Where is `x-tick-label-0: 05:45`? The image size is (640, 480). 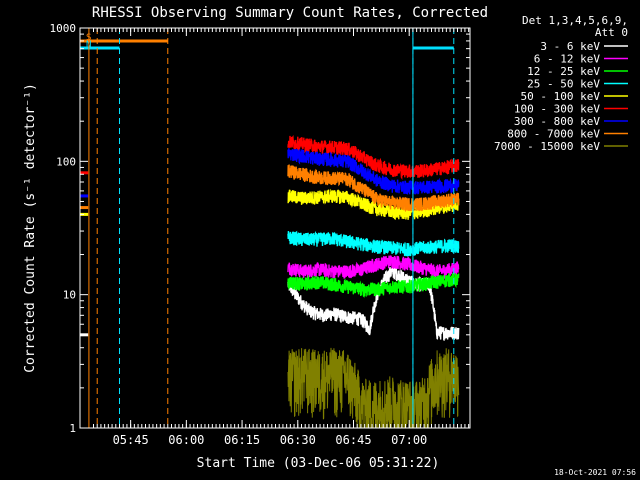 x-tick-label-0: 05:45 is located at coordinates (131, 440).